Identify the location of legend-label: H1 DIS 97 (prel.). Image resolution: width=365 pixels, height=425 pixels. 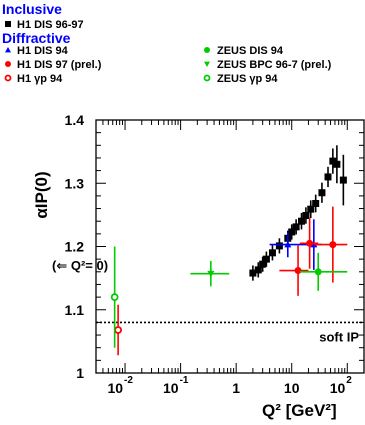
(59, 65).